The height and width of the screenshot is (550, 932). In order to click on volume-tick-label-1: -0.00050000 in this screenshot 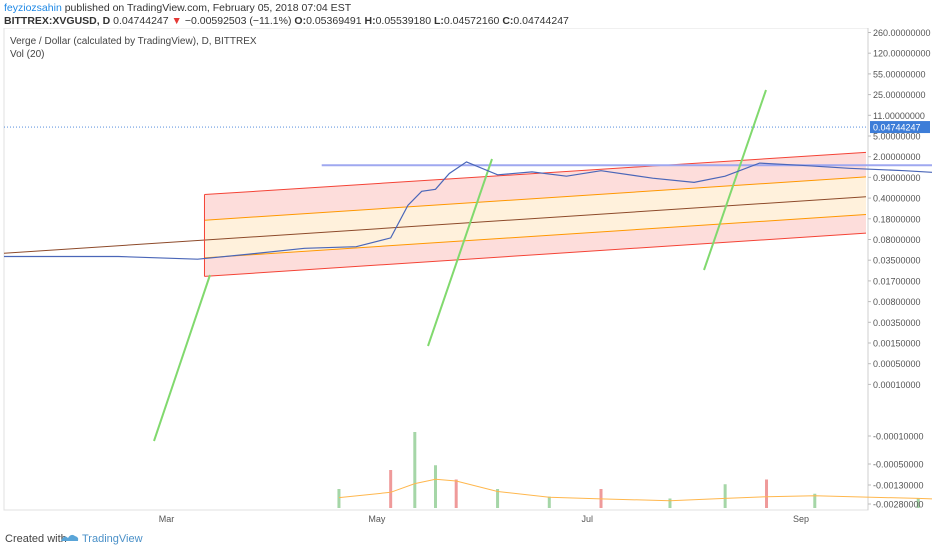, I will do `click(898, 465)`.